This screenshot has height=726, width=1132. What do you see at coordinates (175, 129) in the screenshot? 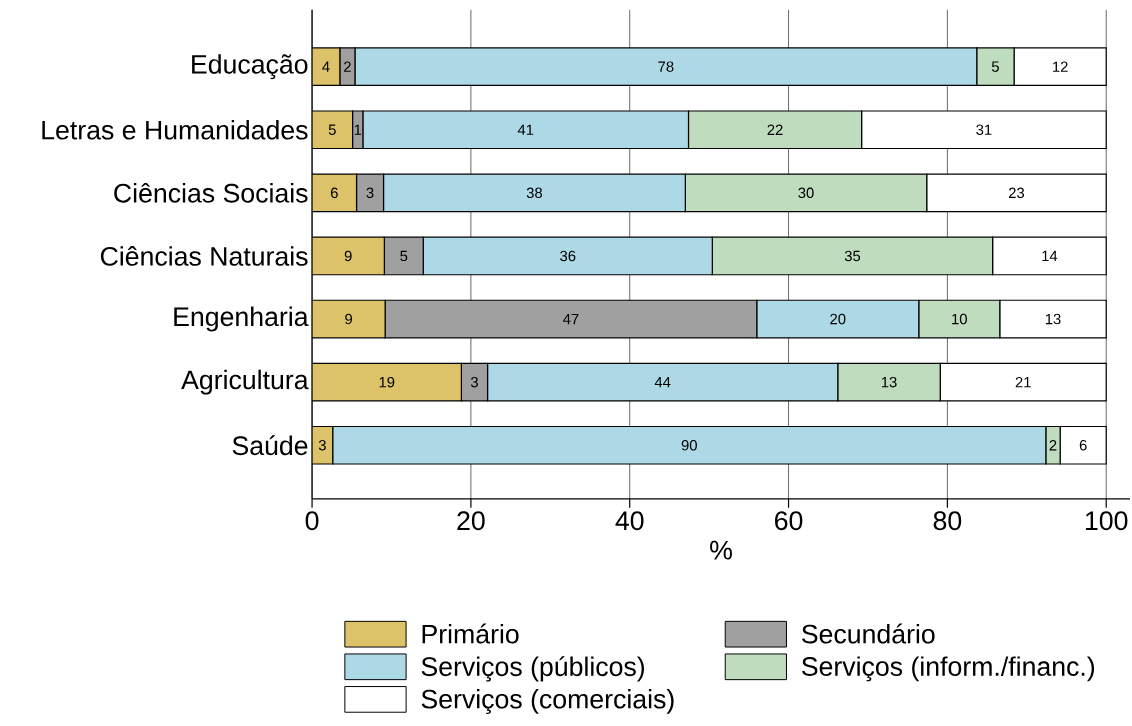
I see `y-tick-label: Letras e Humanidades` at bounding box center [175, 129].